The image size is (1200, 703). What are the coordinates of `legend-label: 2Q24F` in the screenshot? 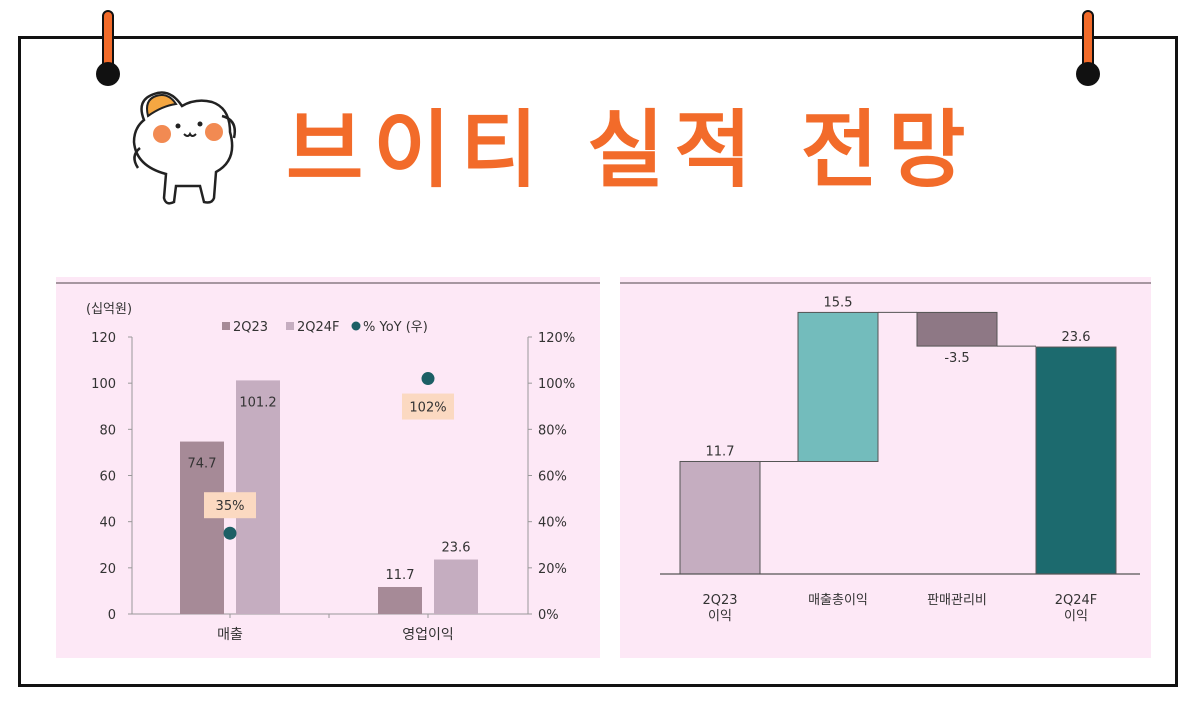 It's located at (318, 327).